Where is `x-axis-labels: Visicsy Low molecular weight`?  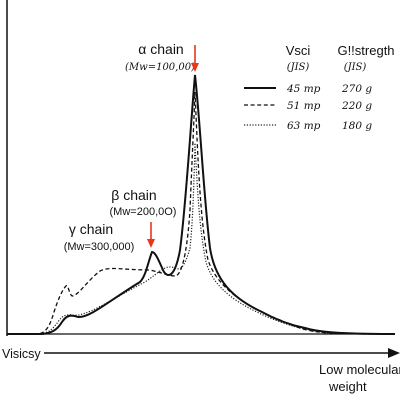 x-axis-labels: Visicsy Low molecular weight is located at coordinates (201, 370).